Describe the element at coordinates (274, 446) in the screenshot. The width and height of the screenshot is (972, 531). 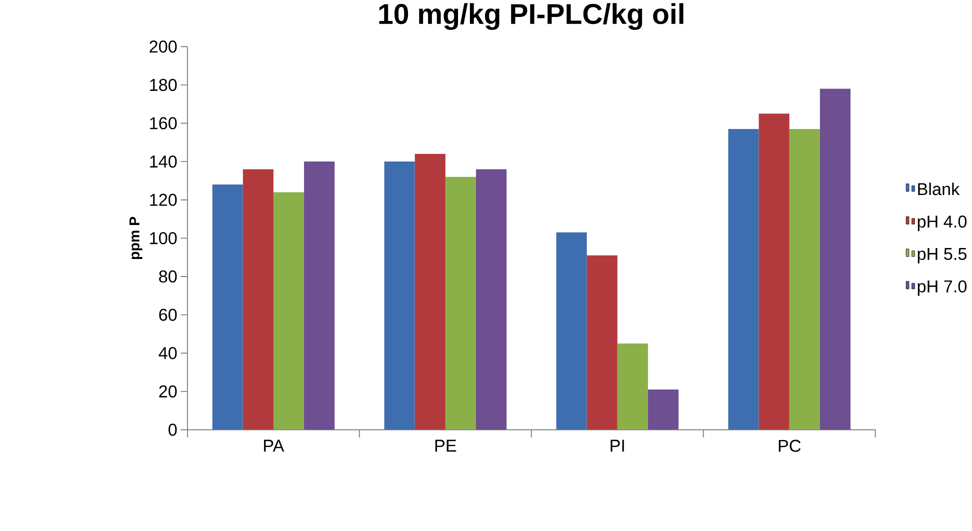
I see `x-tick-label: PA` at that location.